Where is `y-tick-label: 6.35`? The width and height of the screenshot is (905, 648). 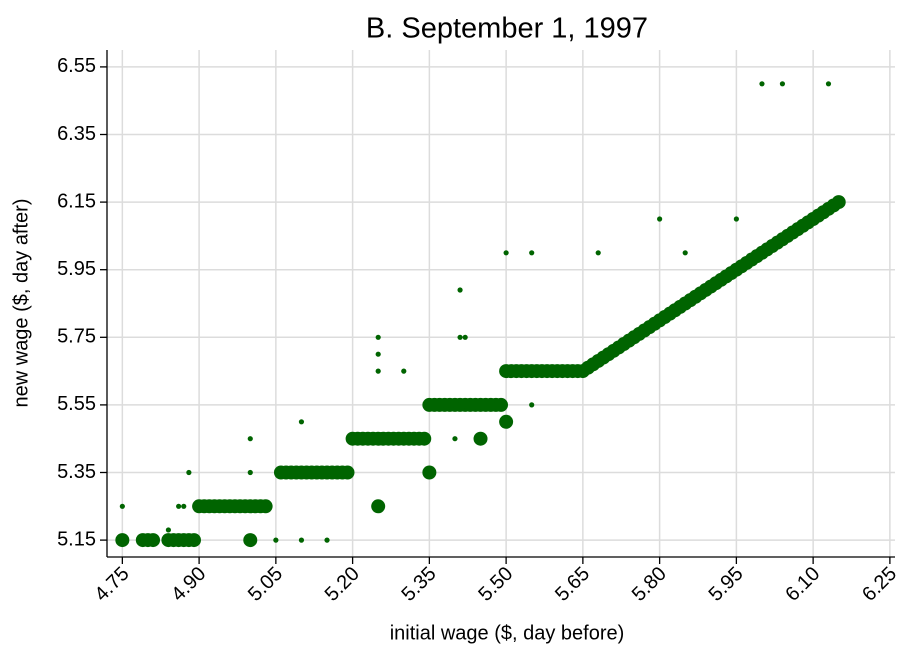 y-tick-label: 6.35 is located at coordinates (76, 134).